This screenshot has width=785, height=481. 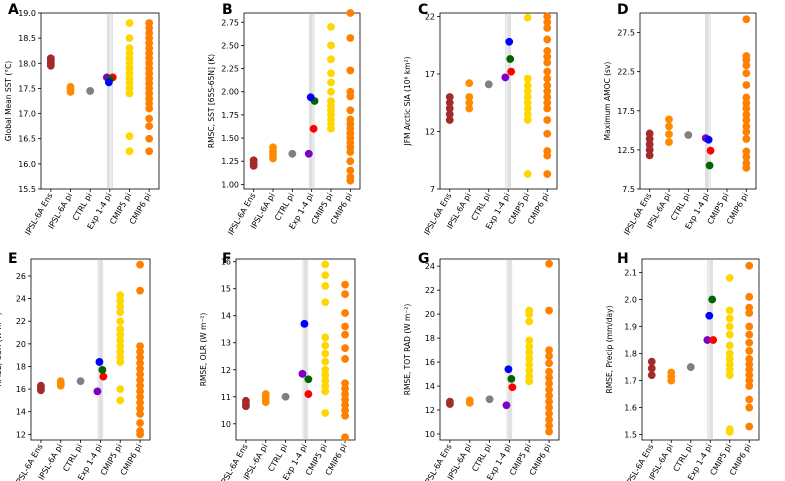 I want to click on y-tick-label: 2.1, so click(x=630, y=273).